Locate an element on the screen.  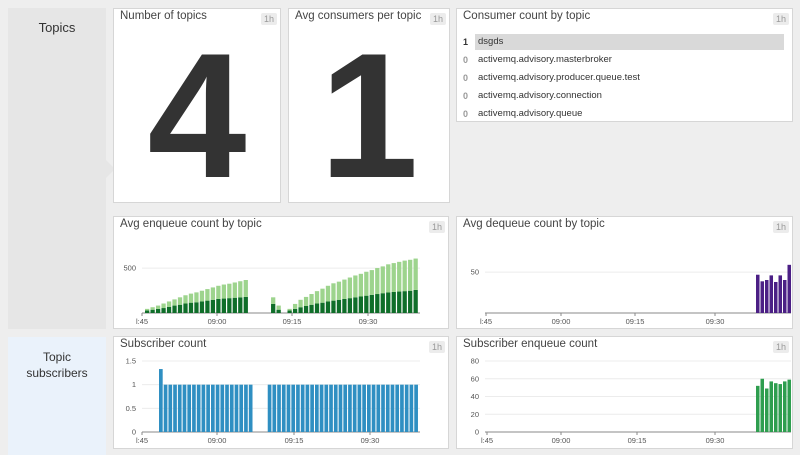
toplist-row: 1 dsgds is located at coordinates (623, 42).